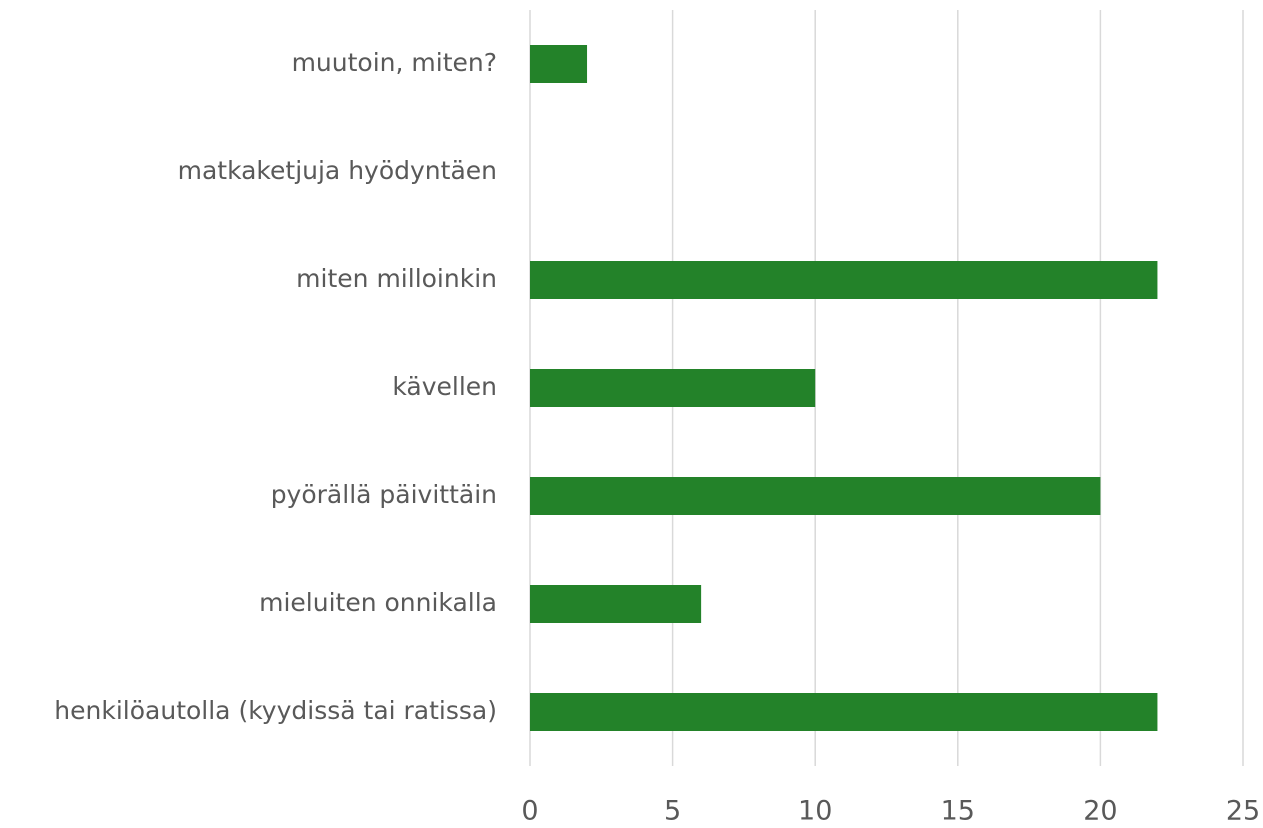 This screenshot has height=828, width=1263. What do you see at coordinates (384, 494) in the screenshot?
I see `category-label: pyörällä päivittäin` at bounding box center [384, 494].